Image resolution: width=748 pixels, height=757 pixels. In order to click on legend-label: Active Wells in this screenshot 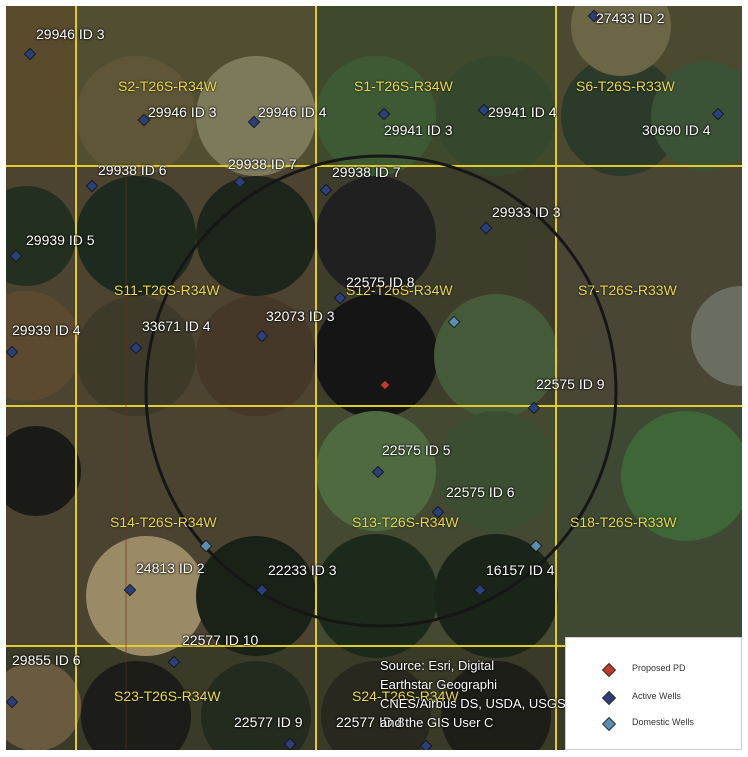, I will do `click(656, 696)`.